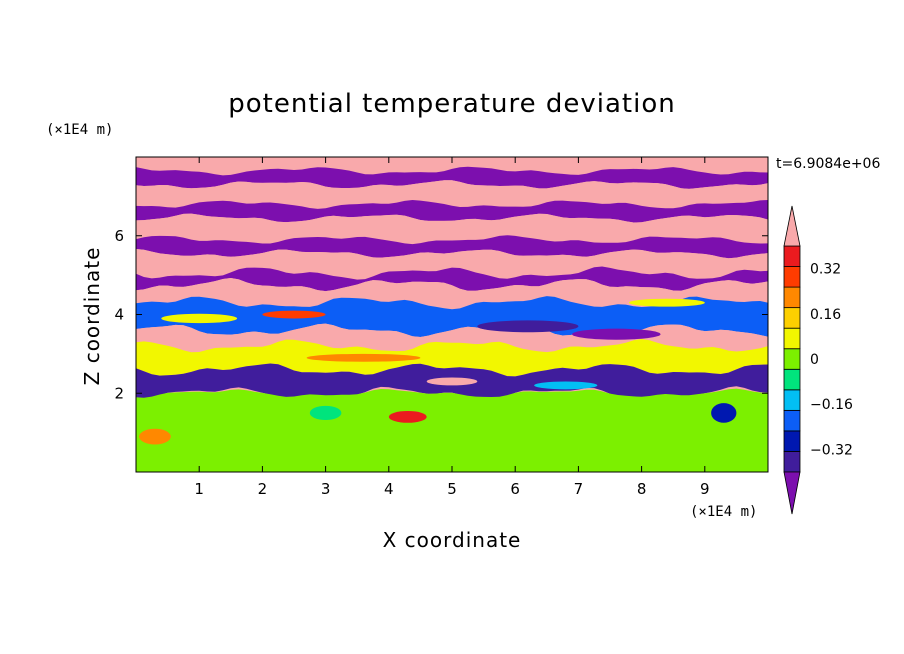 The image size is (904, 654). Describe the element at coordinates (831, 405) in the screenshot. I see `colorbar-tick-label: −0.16` at that location.